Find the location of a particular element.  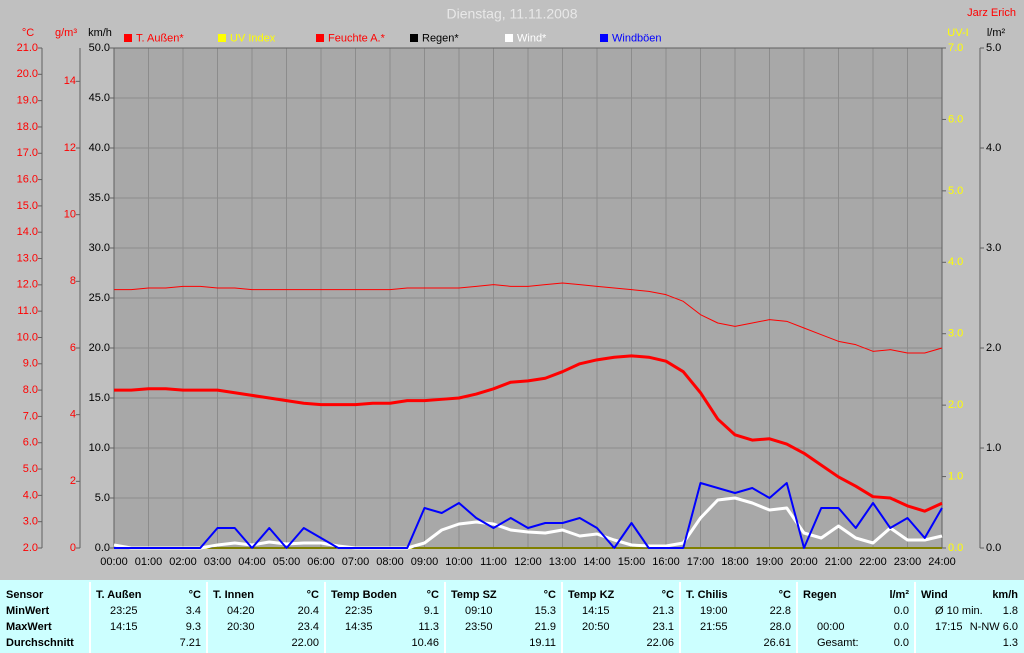

table-cell: Ø 10 min. is located at coordinates (959, 611).